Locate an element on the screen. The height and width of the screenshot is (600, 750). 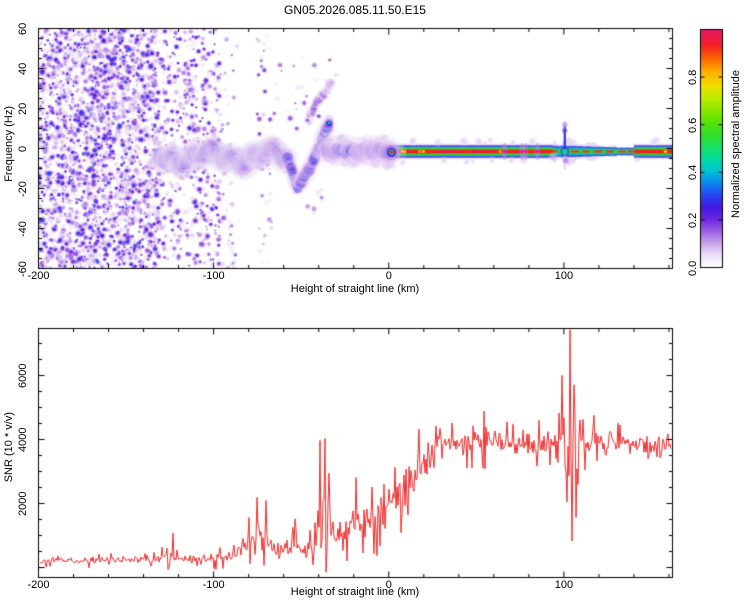
colorbar-tick-label: 0.2 is located at coordinates (693, 220).